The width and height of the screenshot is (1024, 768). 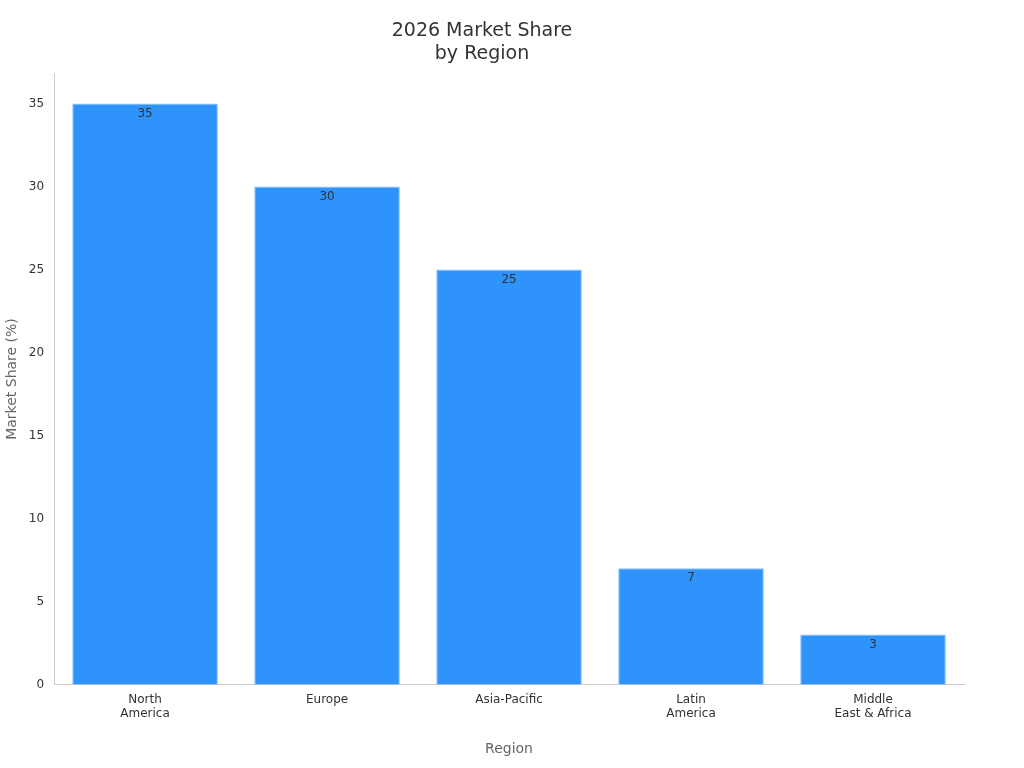 What do you see at coordinates (327, 195) in the screenshot?
I see `data-label: 30` at bounding box center [327, 195].